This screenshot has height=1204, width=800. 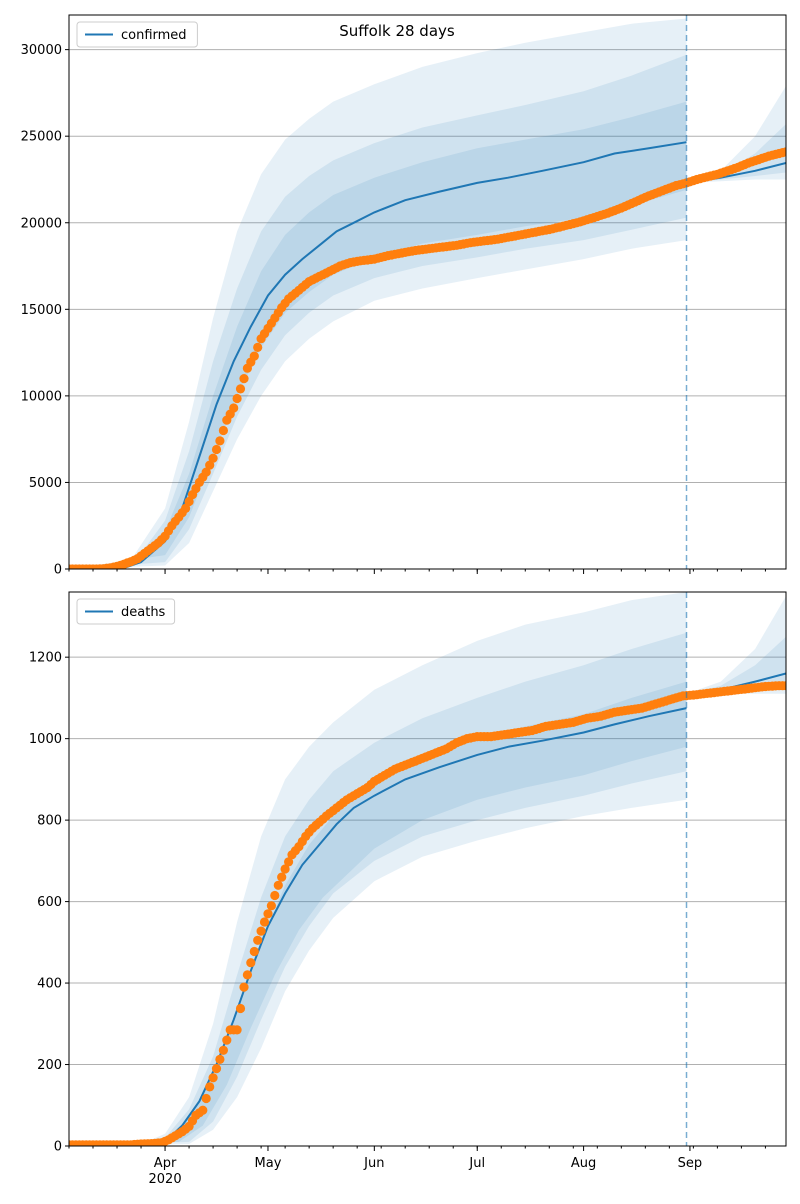 What do you see at coordinates (49, 1065) in the screenshot?
I see `y-tick-label: 200` at bounding box center [49, 1065].